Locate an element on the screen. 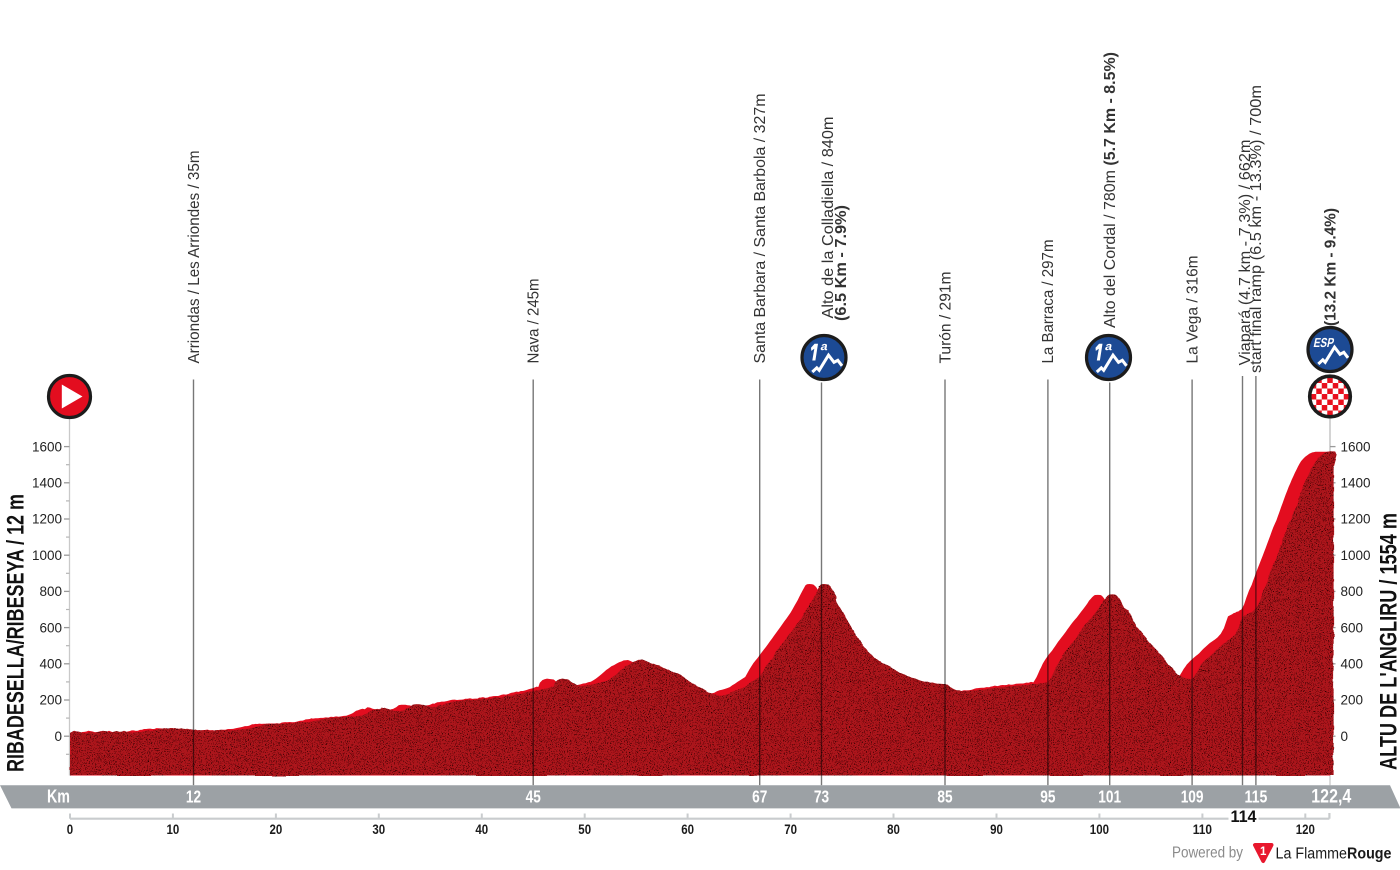 The image size is (1400, 870). svg-text: 120 is located at coordinates (1305, 829).